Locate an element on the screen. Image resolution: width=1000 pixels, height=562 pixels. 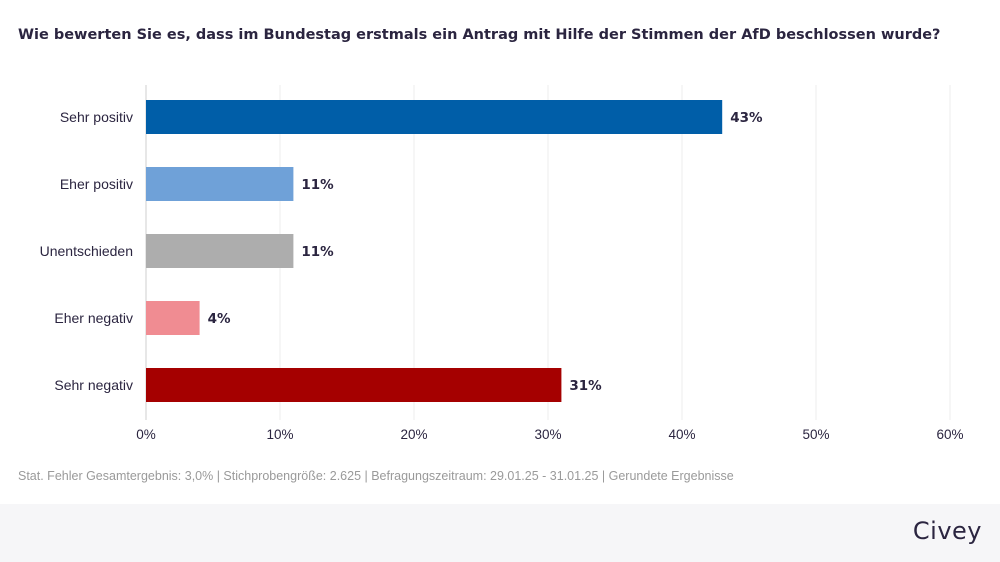
x-tick-label: 10% is located at coordinates (279, 434).